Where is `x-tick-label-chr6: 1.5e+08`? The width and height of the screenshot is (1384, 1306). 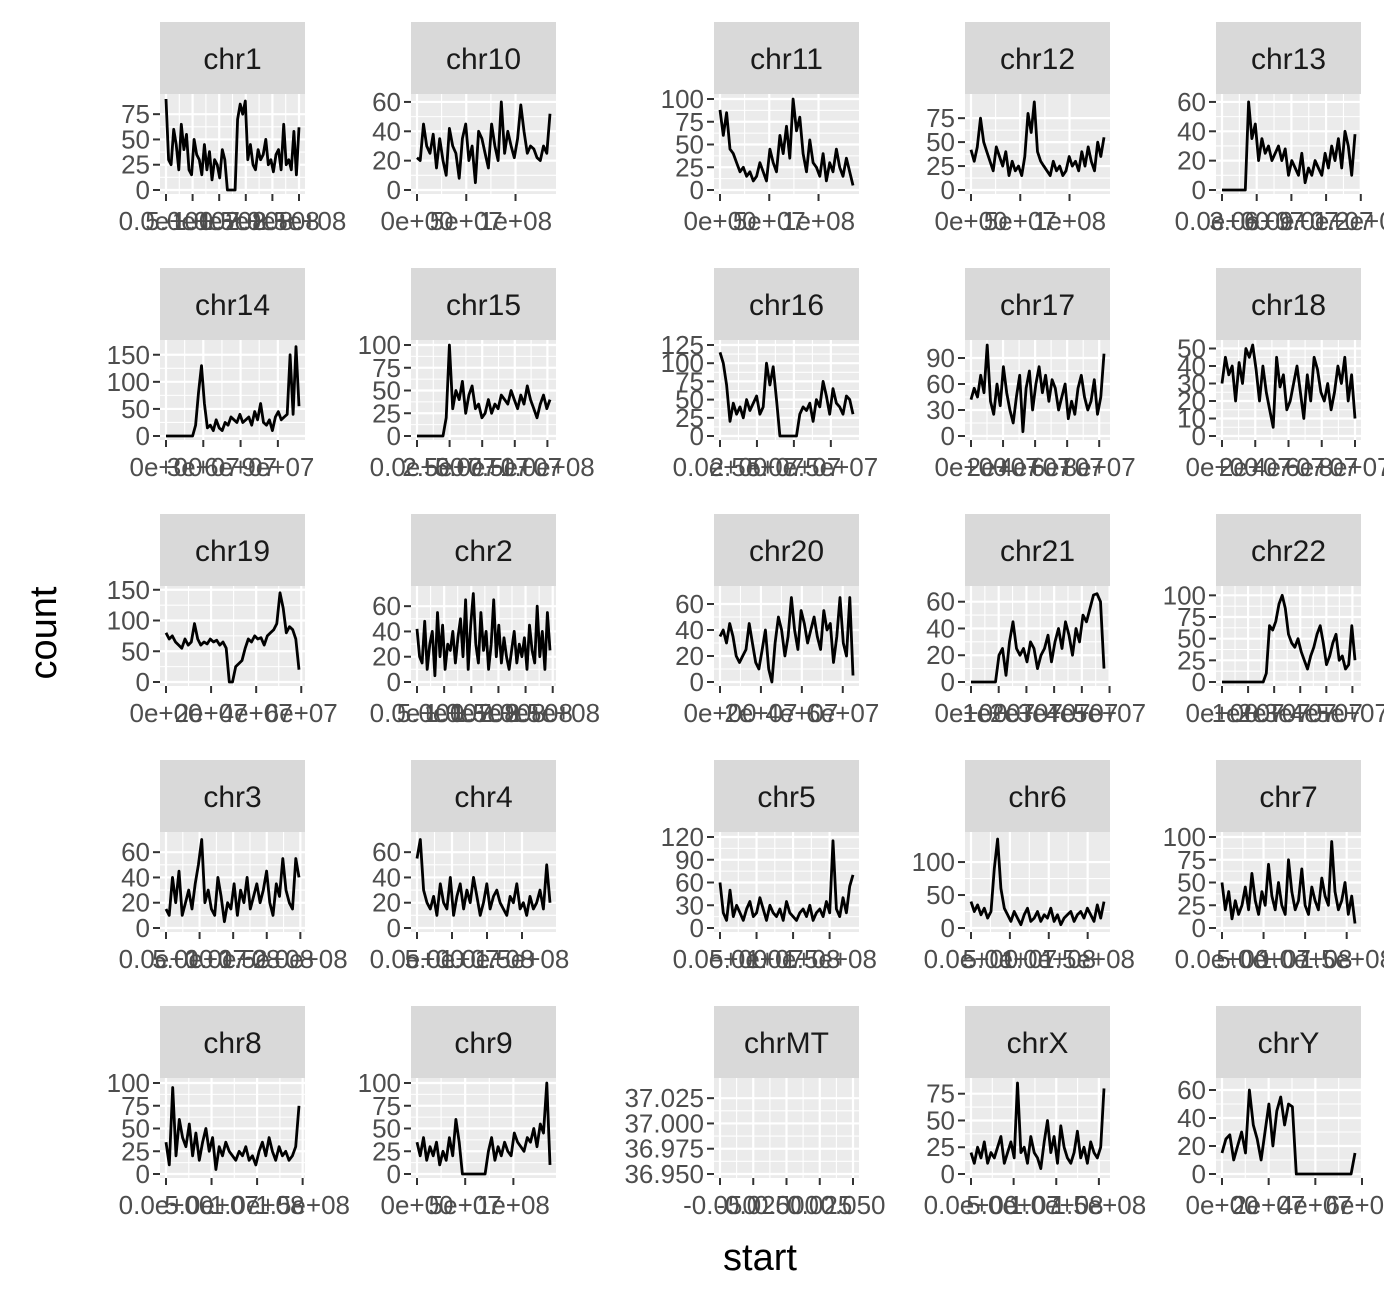 x-tick-label-chr6: 1.5e+08 is located at coordinates (1087, 959).